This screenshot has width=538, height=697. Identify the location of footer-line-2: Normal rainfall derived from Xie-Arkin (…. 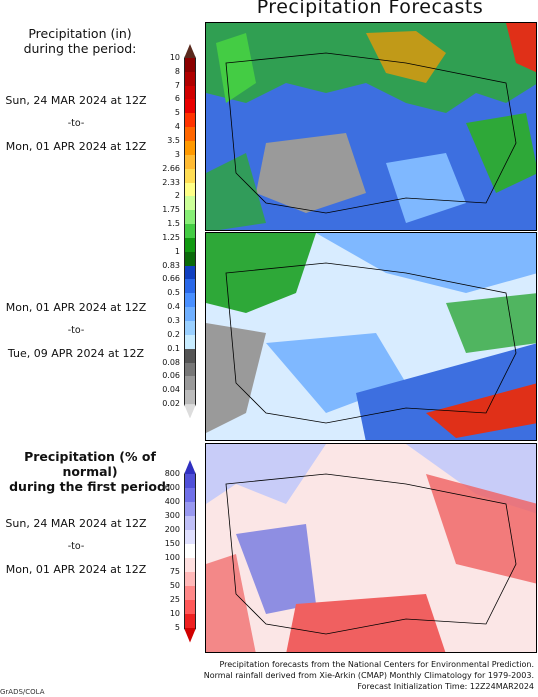
(368, 675).